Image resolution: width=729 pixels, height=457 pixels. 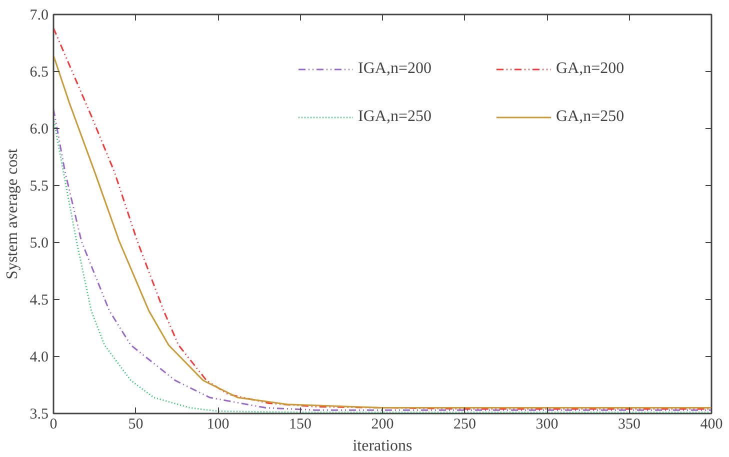 What do you see at coordinates (39, 186) in the screenshot?
I see `y-tick-label: 5.5` at bounding box center [39, 186].